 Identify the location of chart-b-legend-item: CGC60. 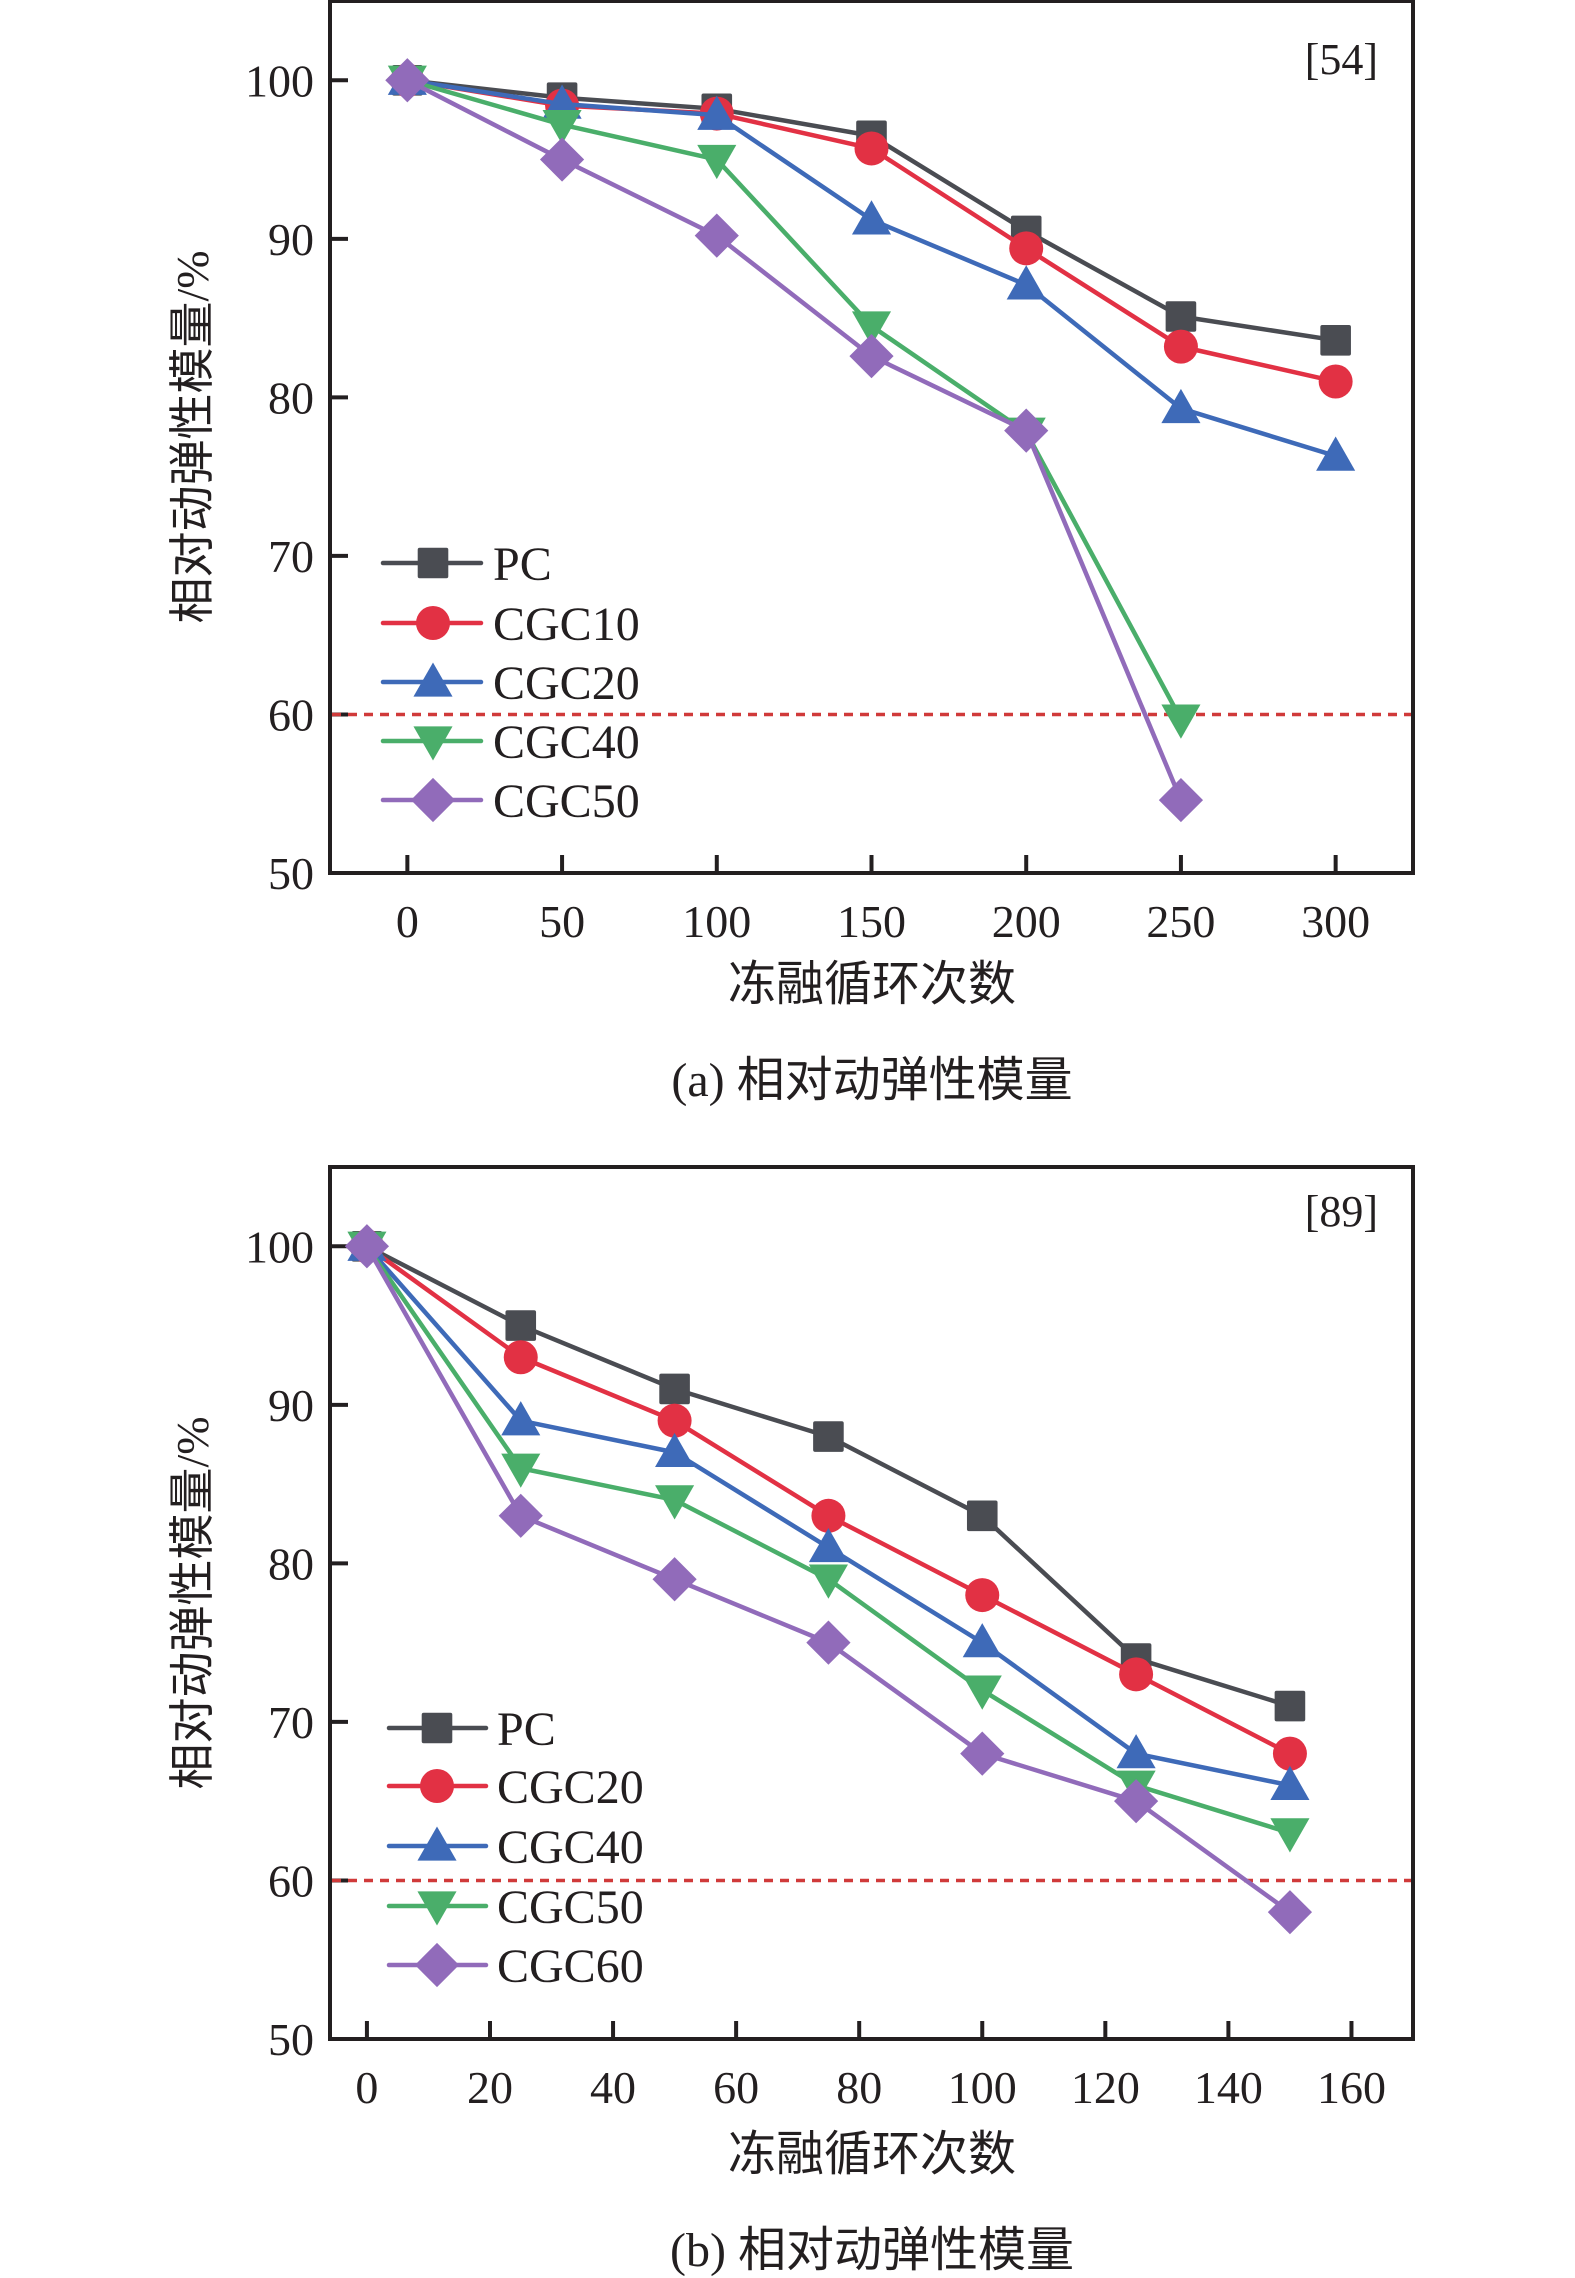
(515, 1966).